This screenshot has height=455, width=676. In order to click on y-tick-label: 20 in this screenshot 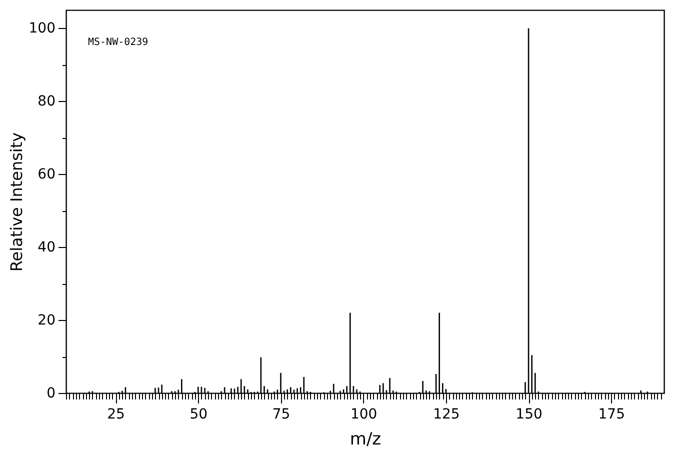, I will do `click(47, 320)`.